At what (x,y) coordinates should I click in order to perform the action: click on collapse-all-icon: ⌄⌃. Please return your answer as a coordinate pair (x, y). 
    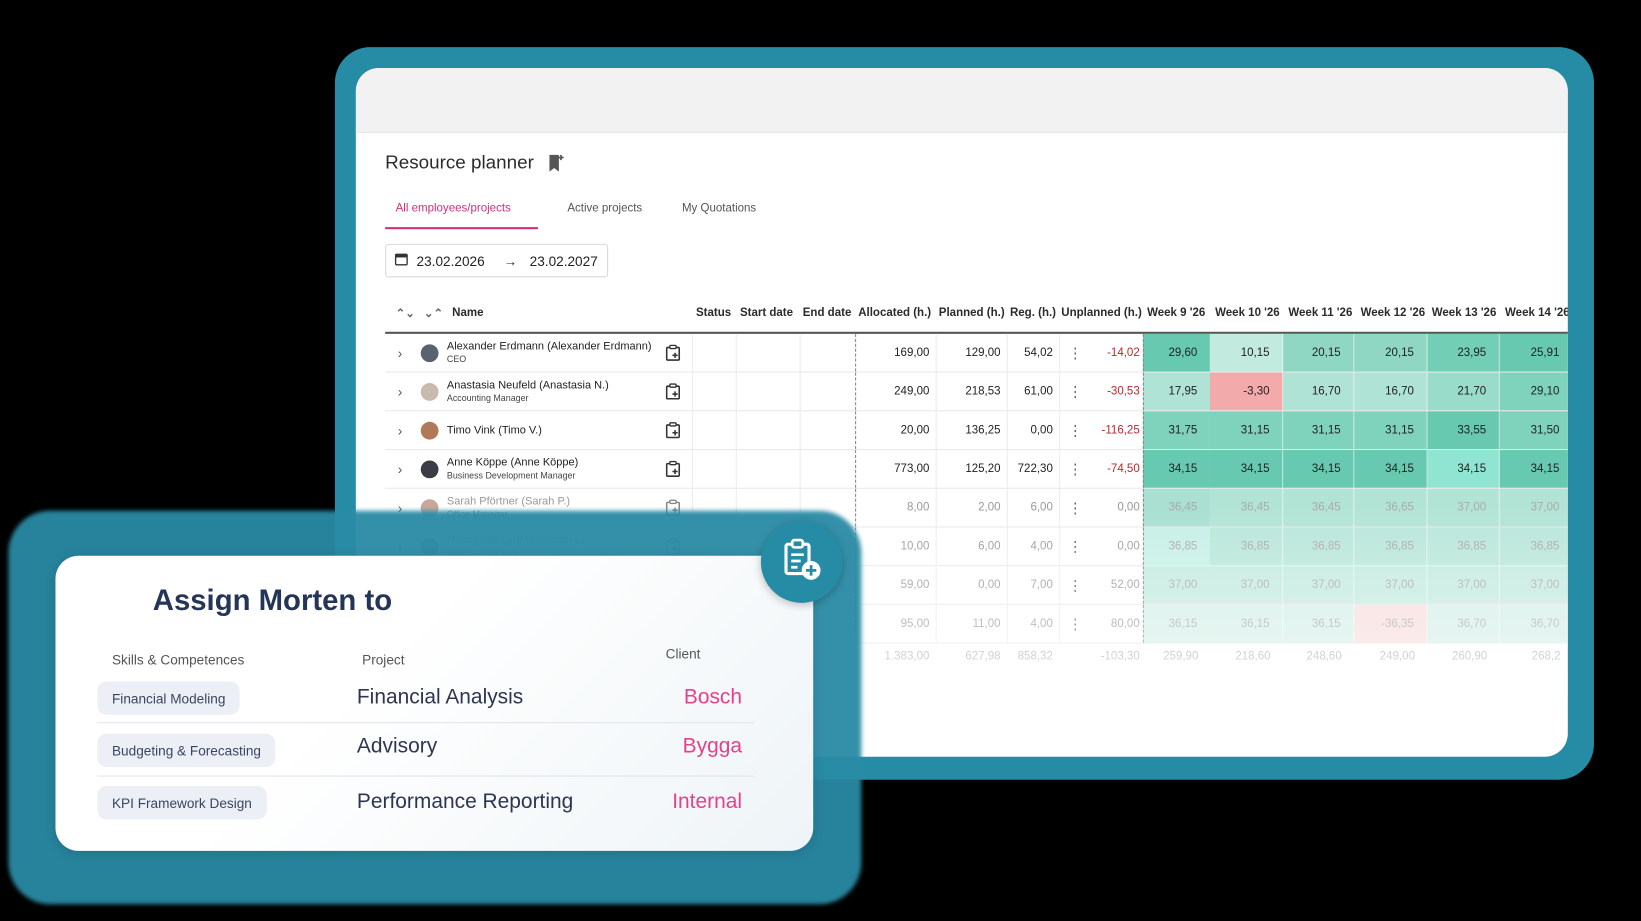
    Looking at the image, I should click on (433, 314).